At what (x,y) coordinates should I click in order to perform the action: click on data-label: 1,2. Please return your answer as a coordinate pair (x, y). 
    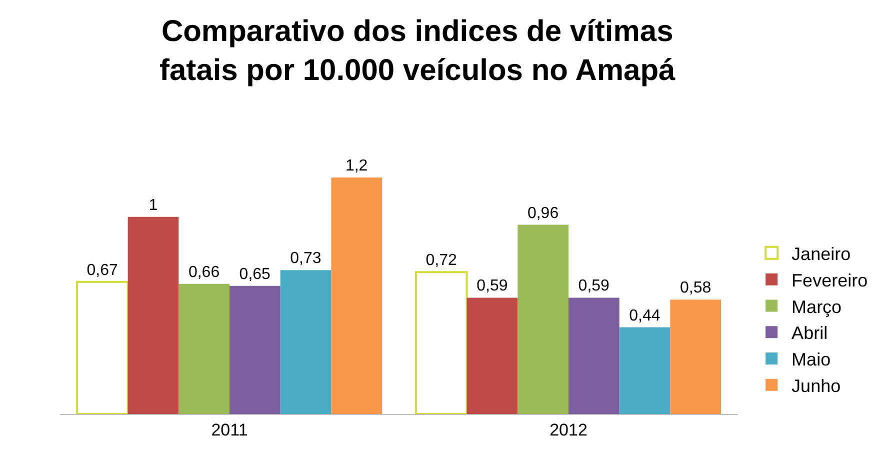
    Looking at the image, I should click on (356, 165).